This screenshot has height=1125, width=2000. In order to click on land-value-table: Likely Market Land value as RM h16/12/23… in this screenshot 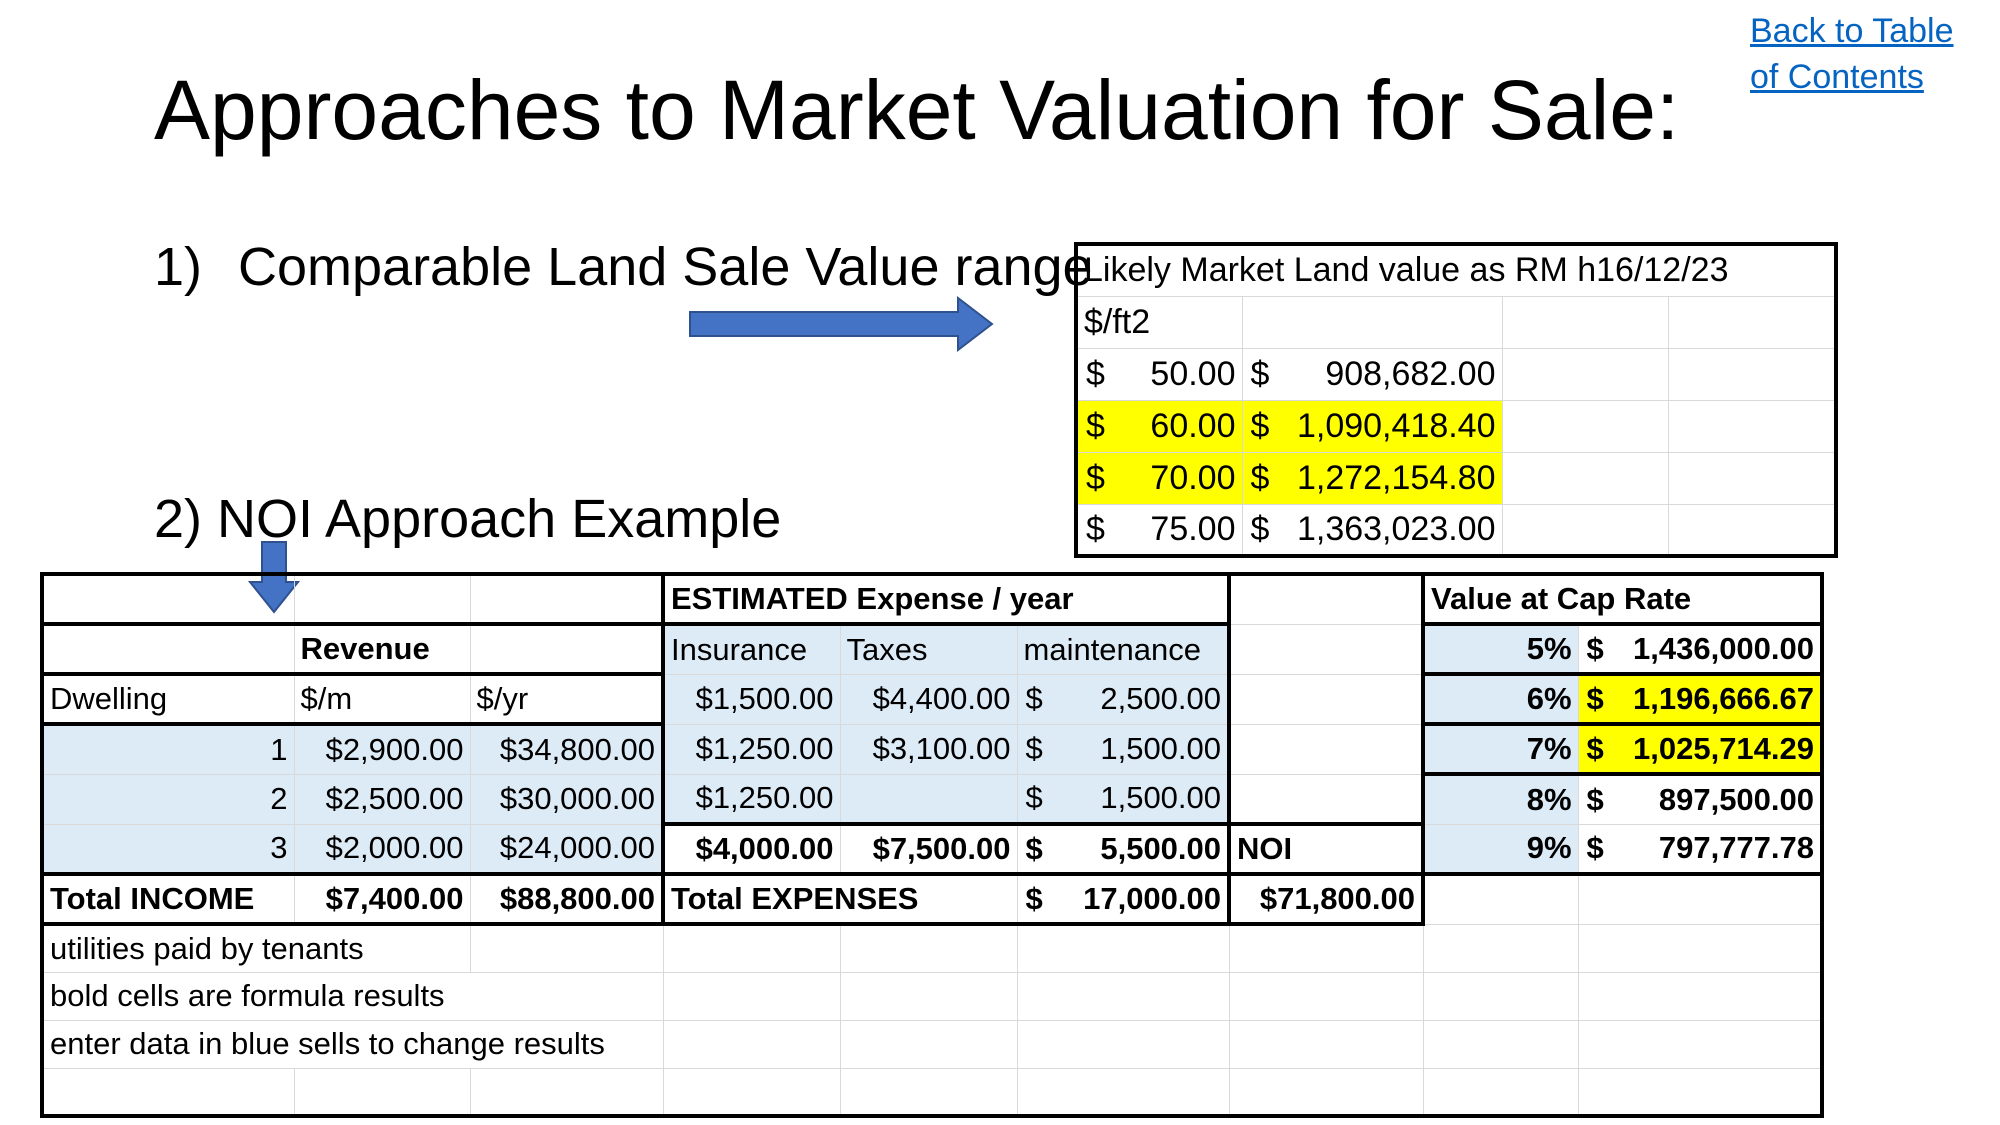, I will do `click(1456, 400)`.